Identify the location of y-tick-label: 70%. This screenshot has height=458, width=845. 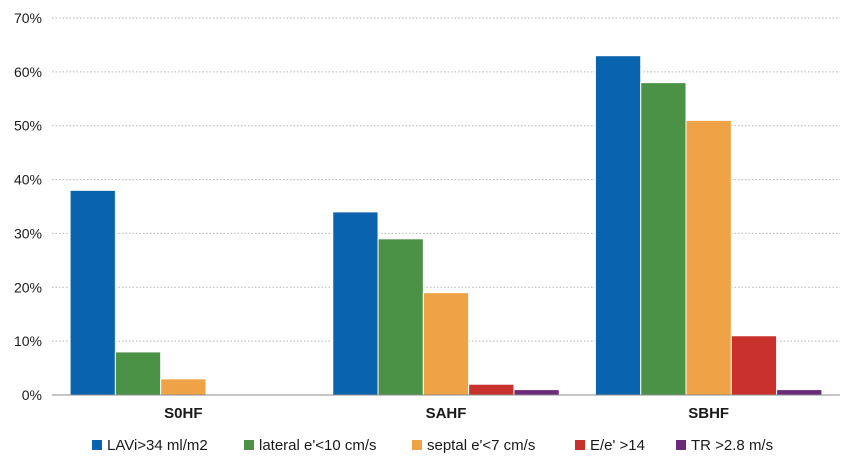
(28, 18).